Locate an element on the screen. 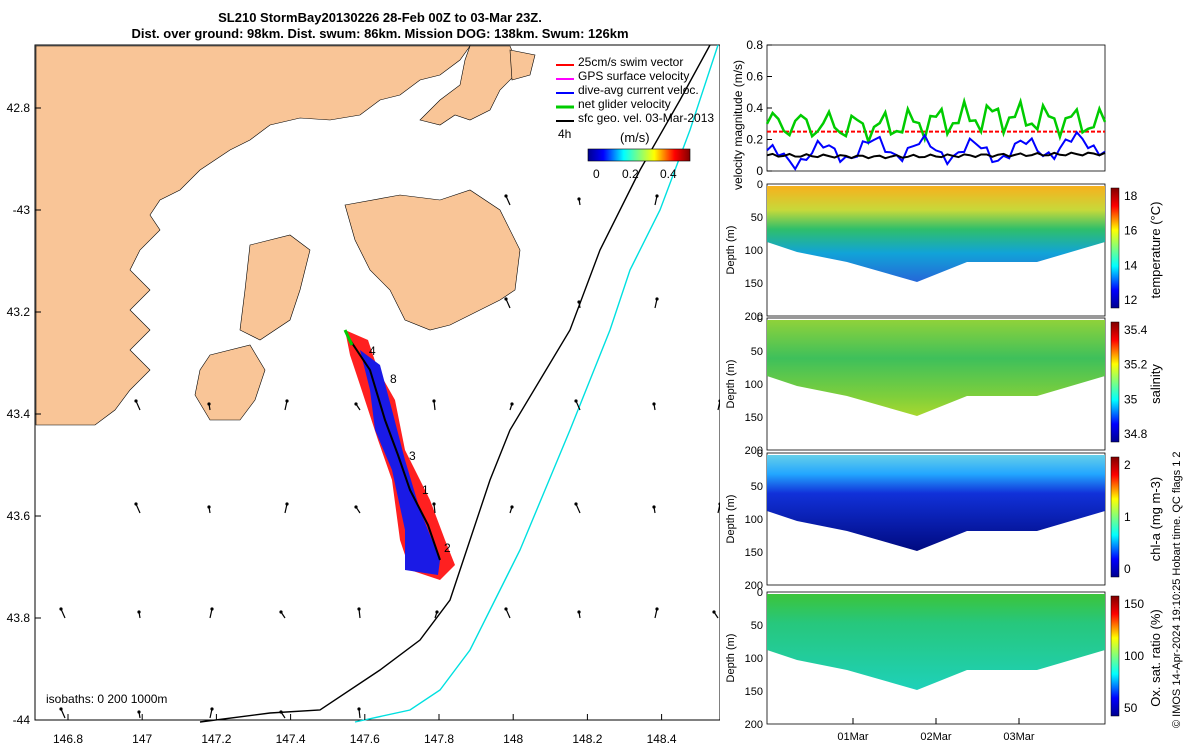 The height and width of the screenshot is (750, 1200). velocity-y-tick-label: 0.6 is located at coordinates (754, 77).